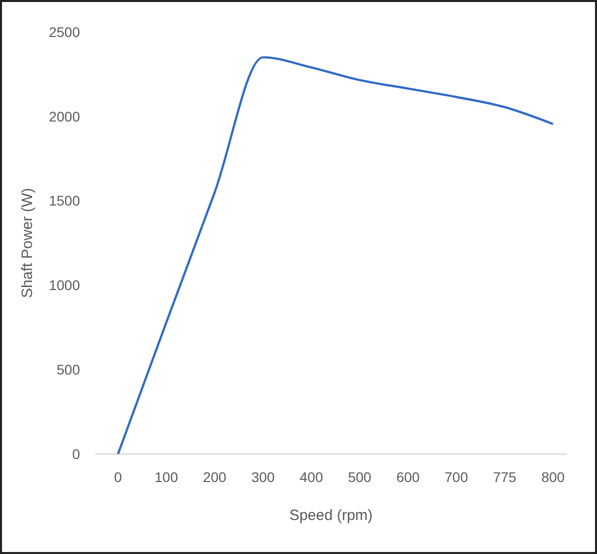  Describe the element at coordinates (64, 32) in the screenshot. I see `y-tick-label: 2500` at that location.